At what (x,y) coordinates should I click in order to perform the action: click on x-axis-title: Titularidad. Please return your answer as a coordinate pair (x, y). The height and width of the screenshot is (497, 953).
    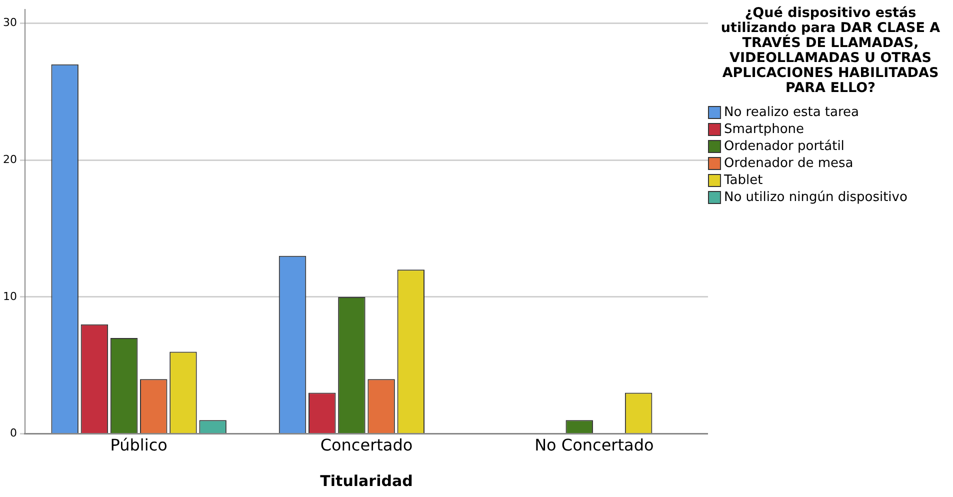
    Looking at the image, I should click on (366, 481).